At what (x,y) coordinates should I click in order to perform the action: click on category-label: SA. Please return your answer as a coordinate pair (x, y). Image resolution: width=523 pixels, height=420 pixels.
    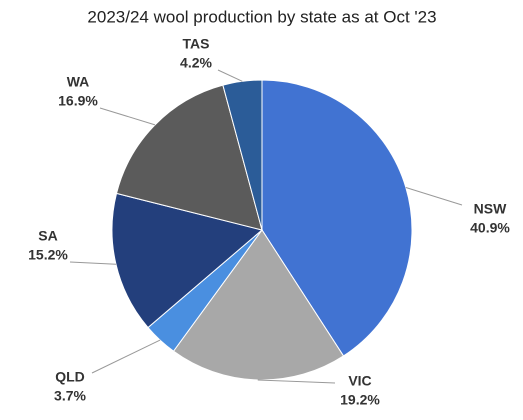
    Looking at the image, I should click on (47, 236).